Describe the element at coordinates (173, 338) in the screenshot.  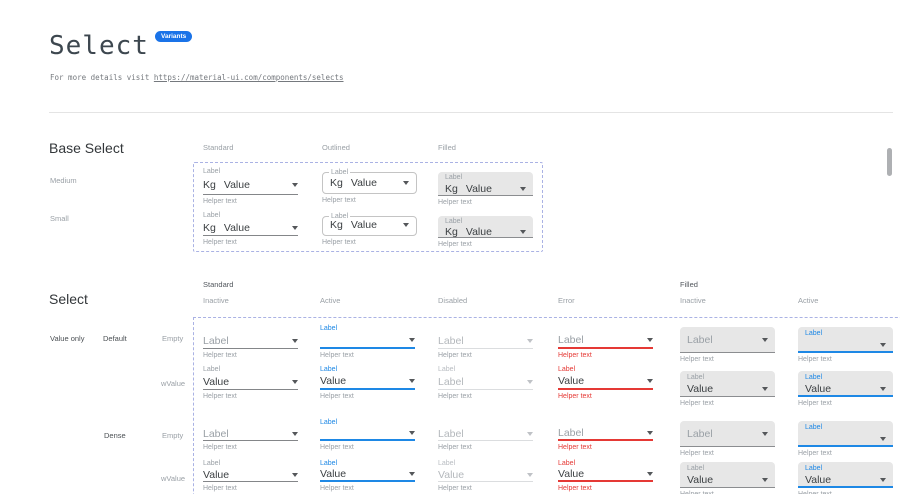
I see `row-header-empty: Empty` at that location.